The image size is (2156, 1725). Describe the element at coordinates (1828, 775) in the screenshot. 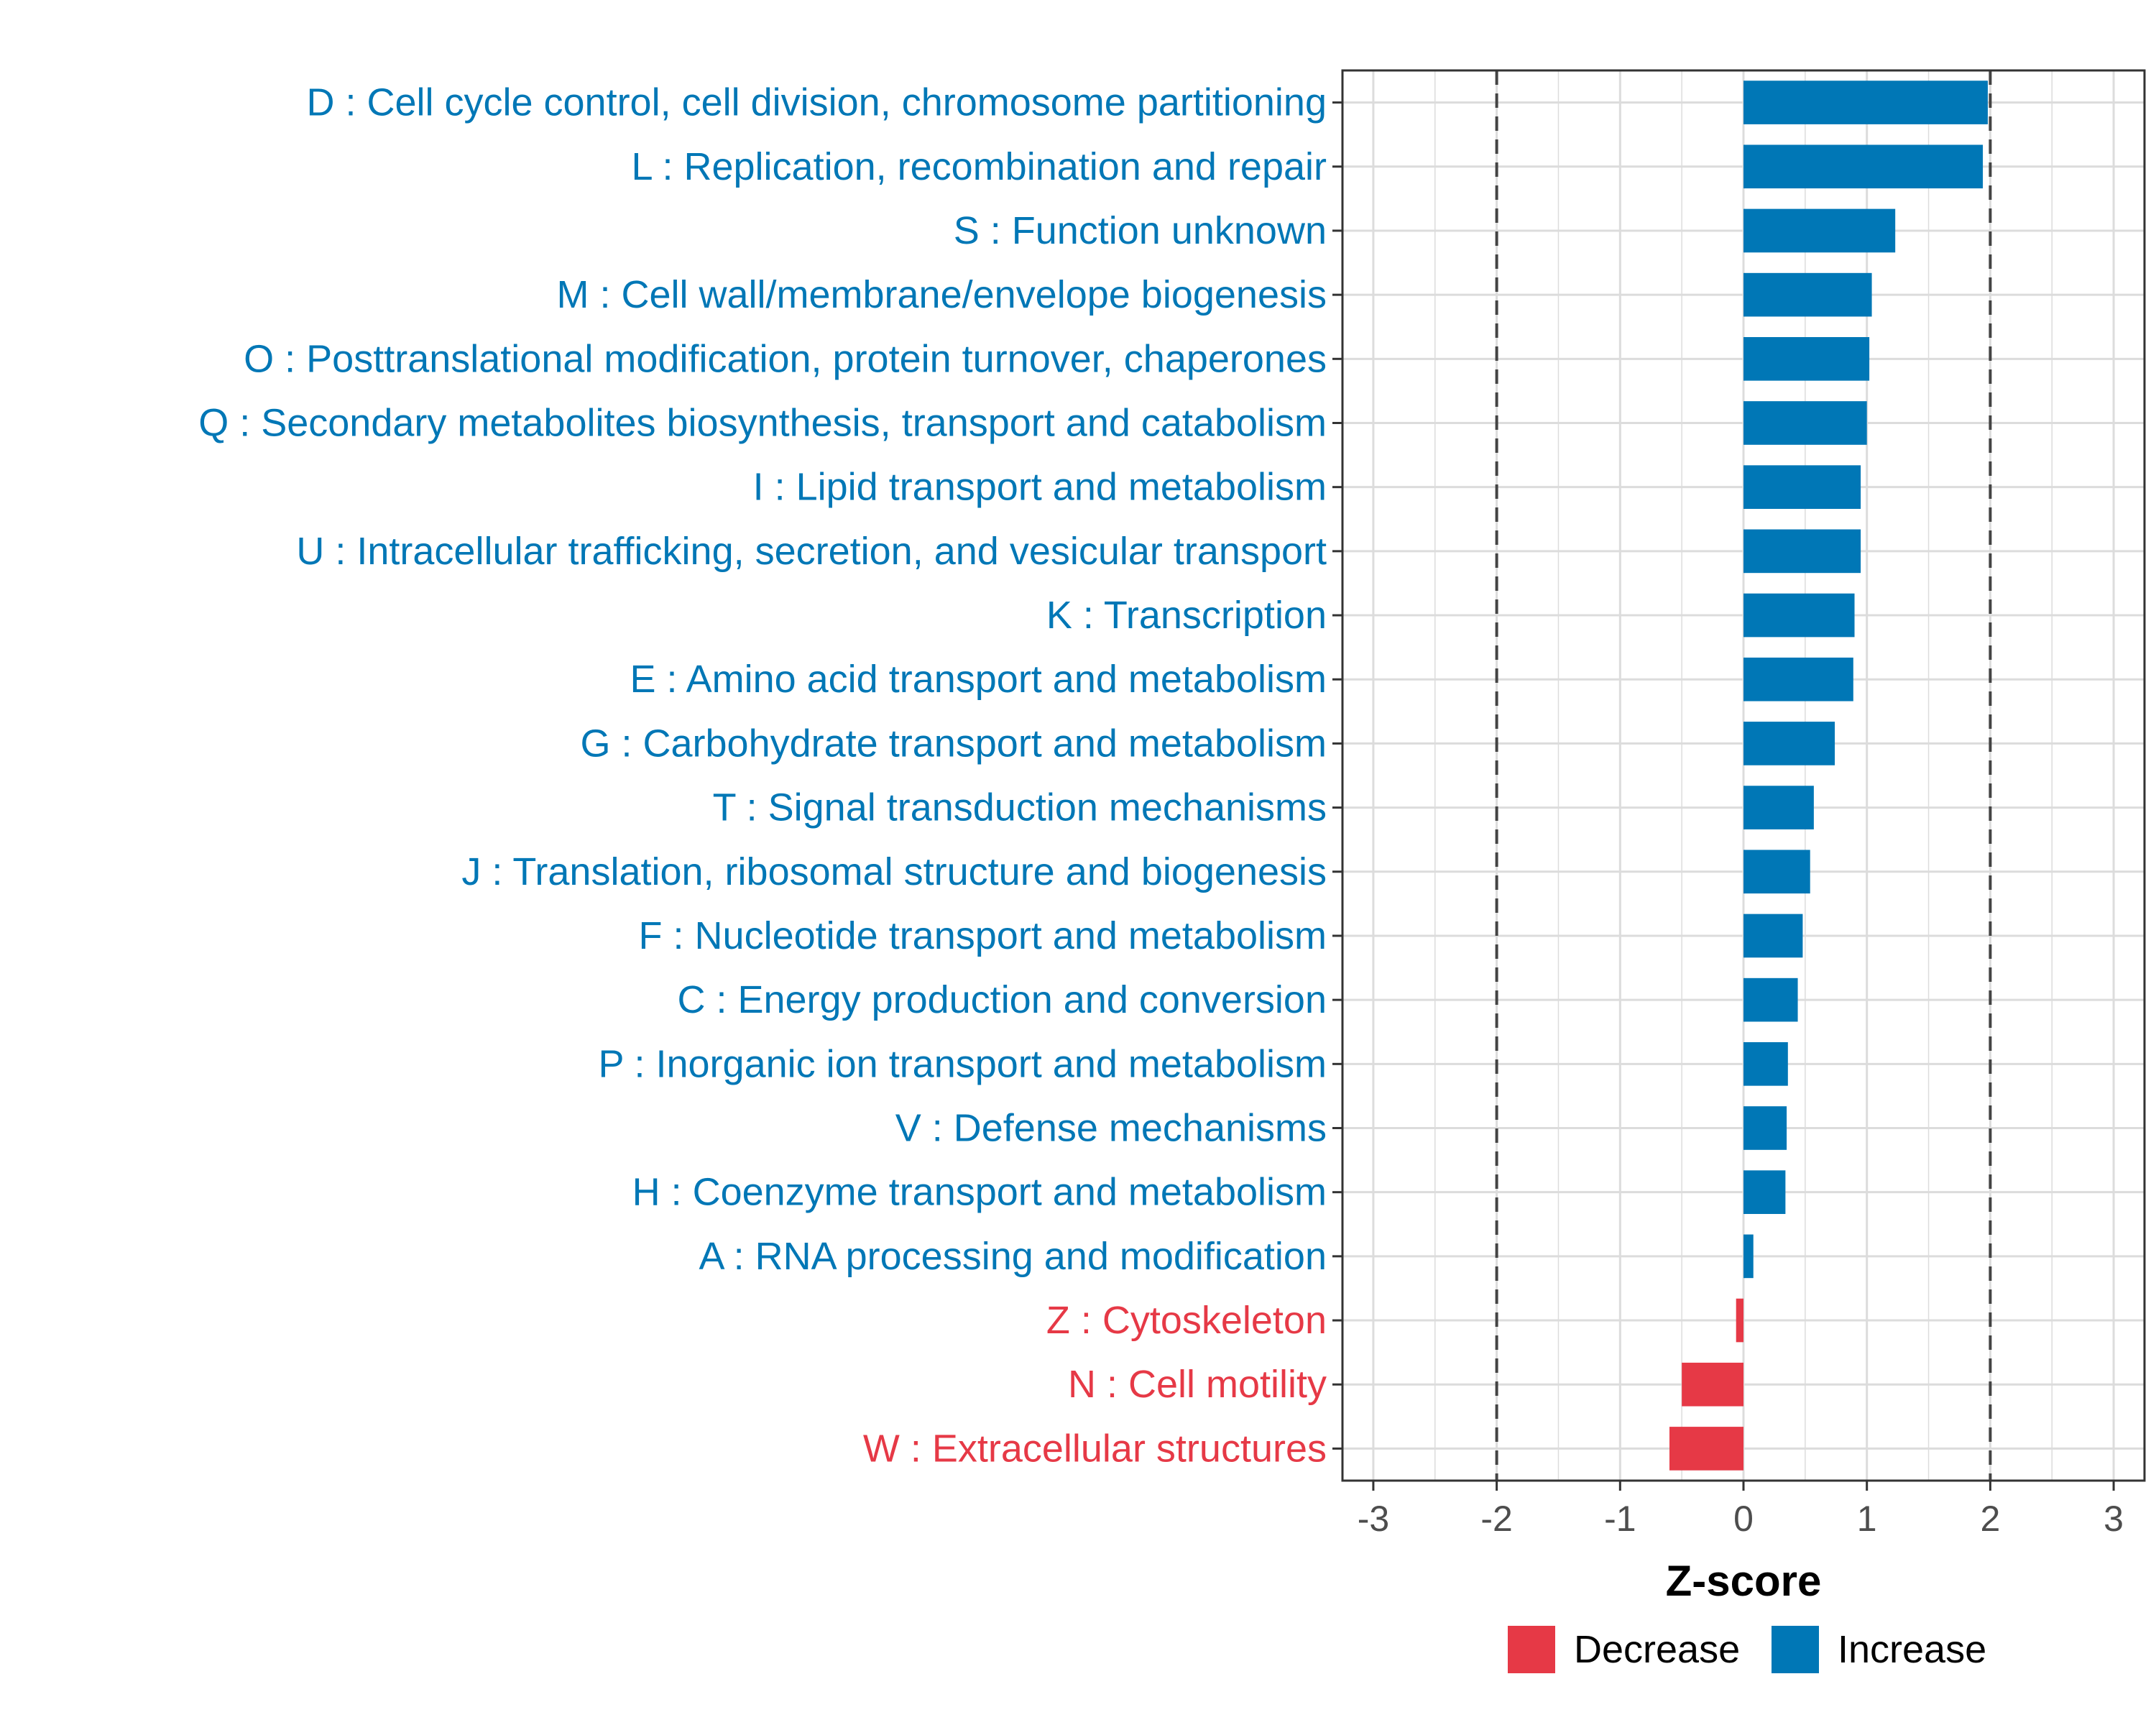

I see `bars` at that location.